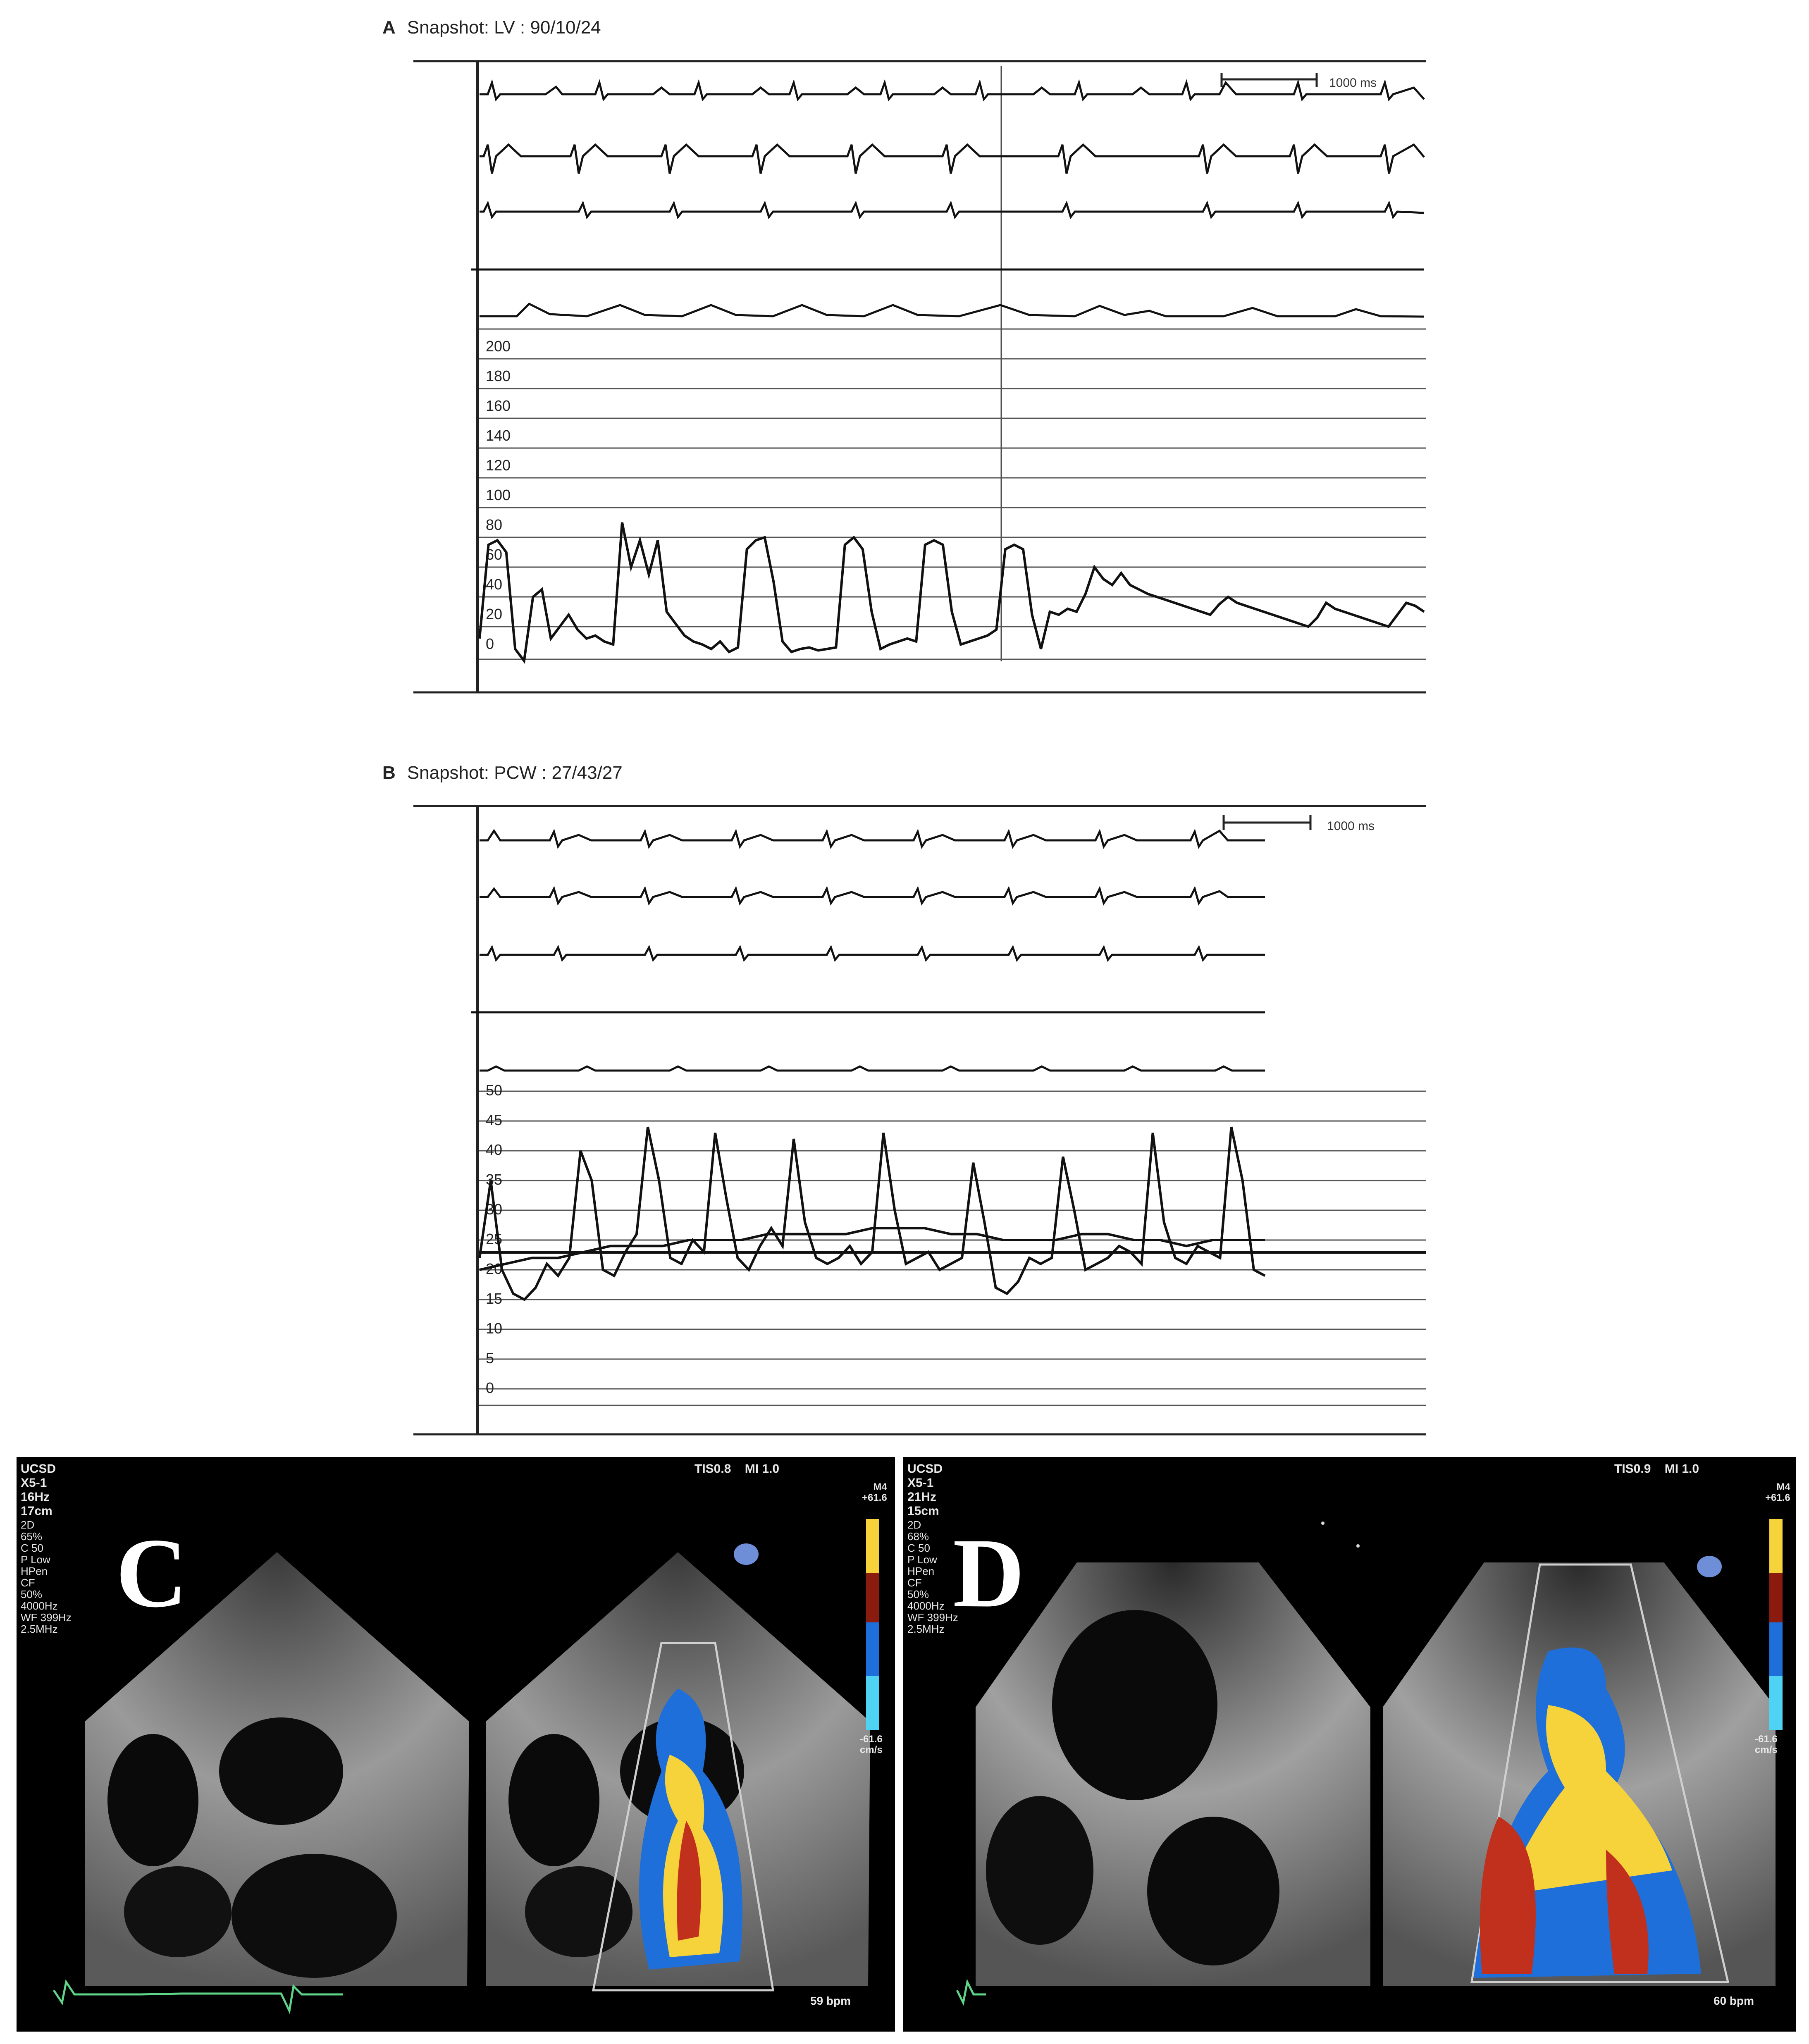 The width and height of the screenshot is (1809, 2044). What do you see at coordinates (874, 1492) in the screenshot?
I see `panel-c-scale-top: M4 +61.6` at bounding box center [874, 1492].